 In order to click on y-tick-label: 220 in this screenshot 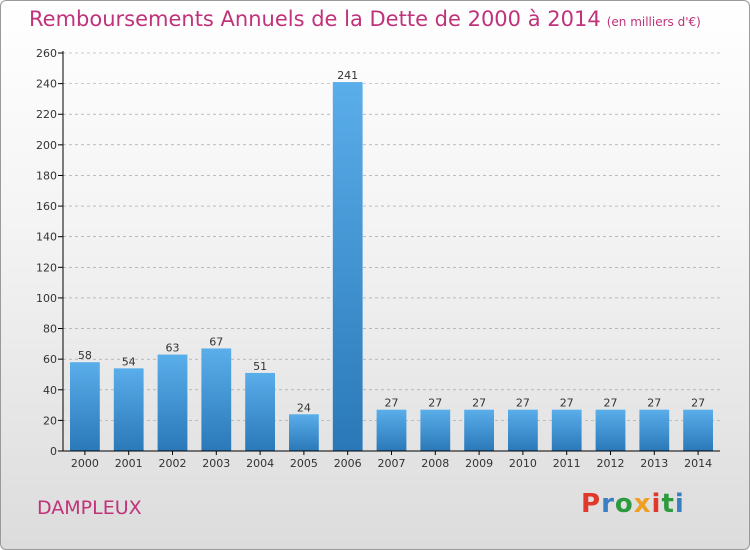, I will do `click(46, 114)`.